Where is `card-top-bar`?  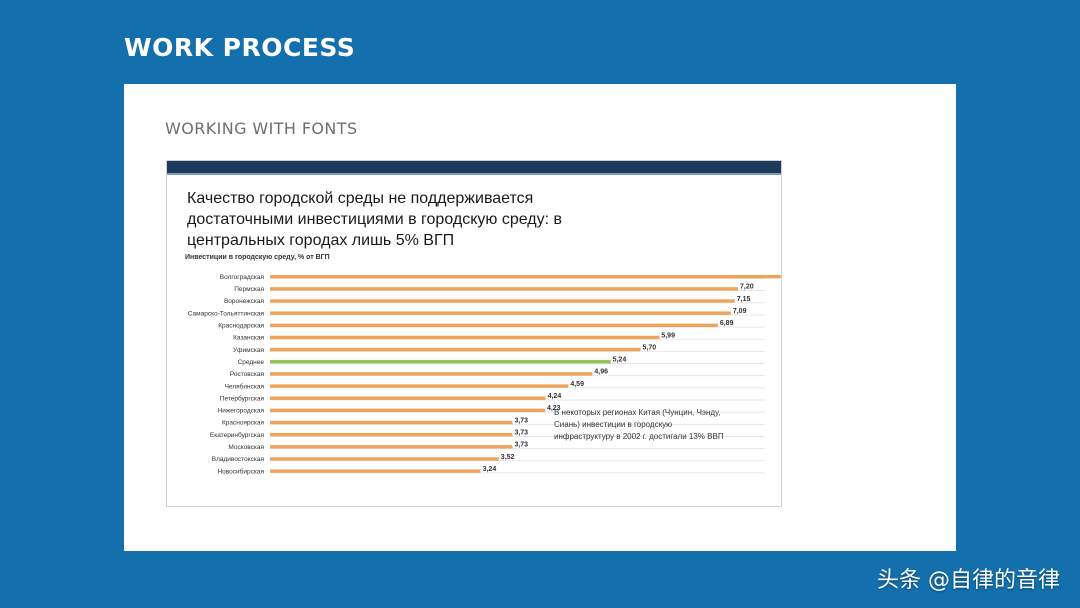
card-top-bar is located at coordinates (474, 167).